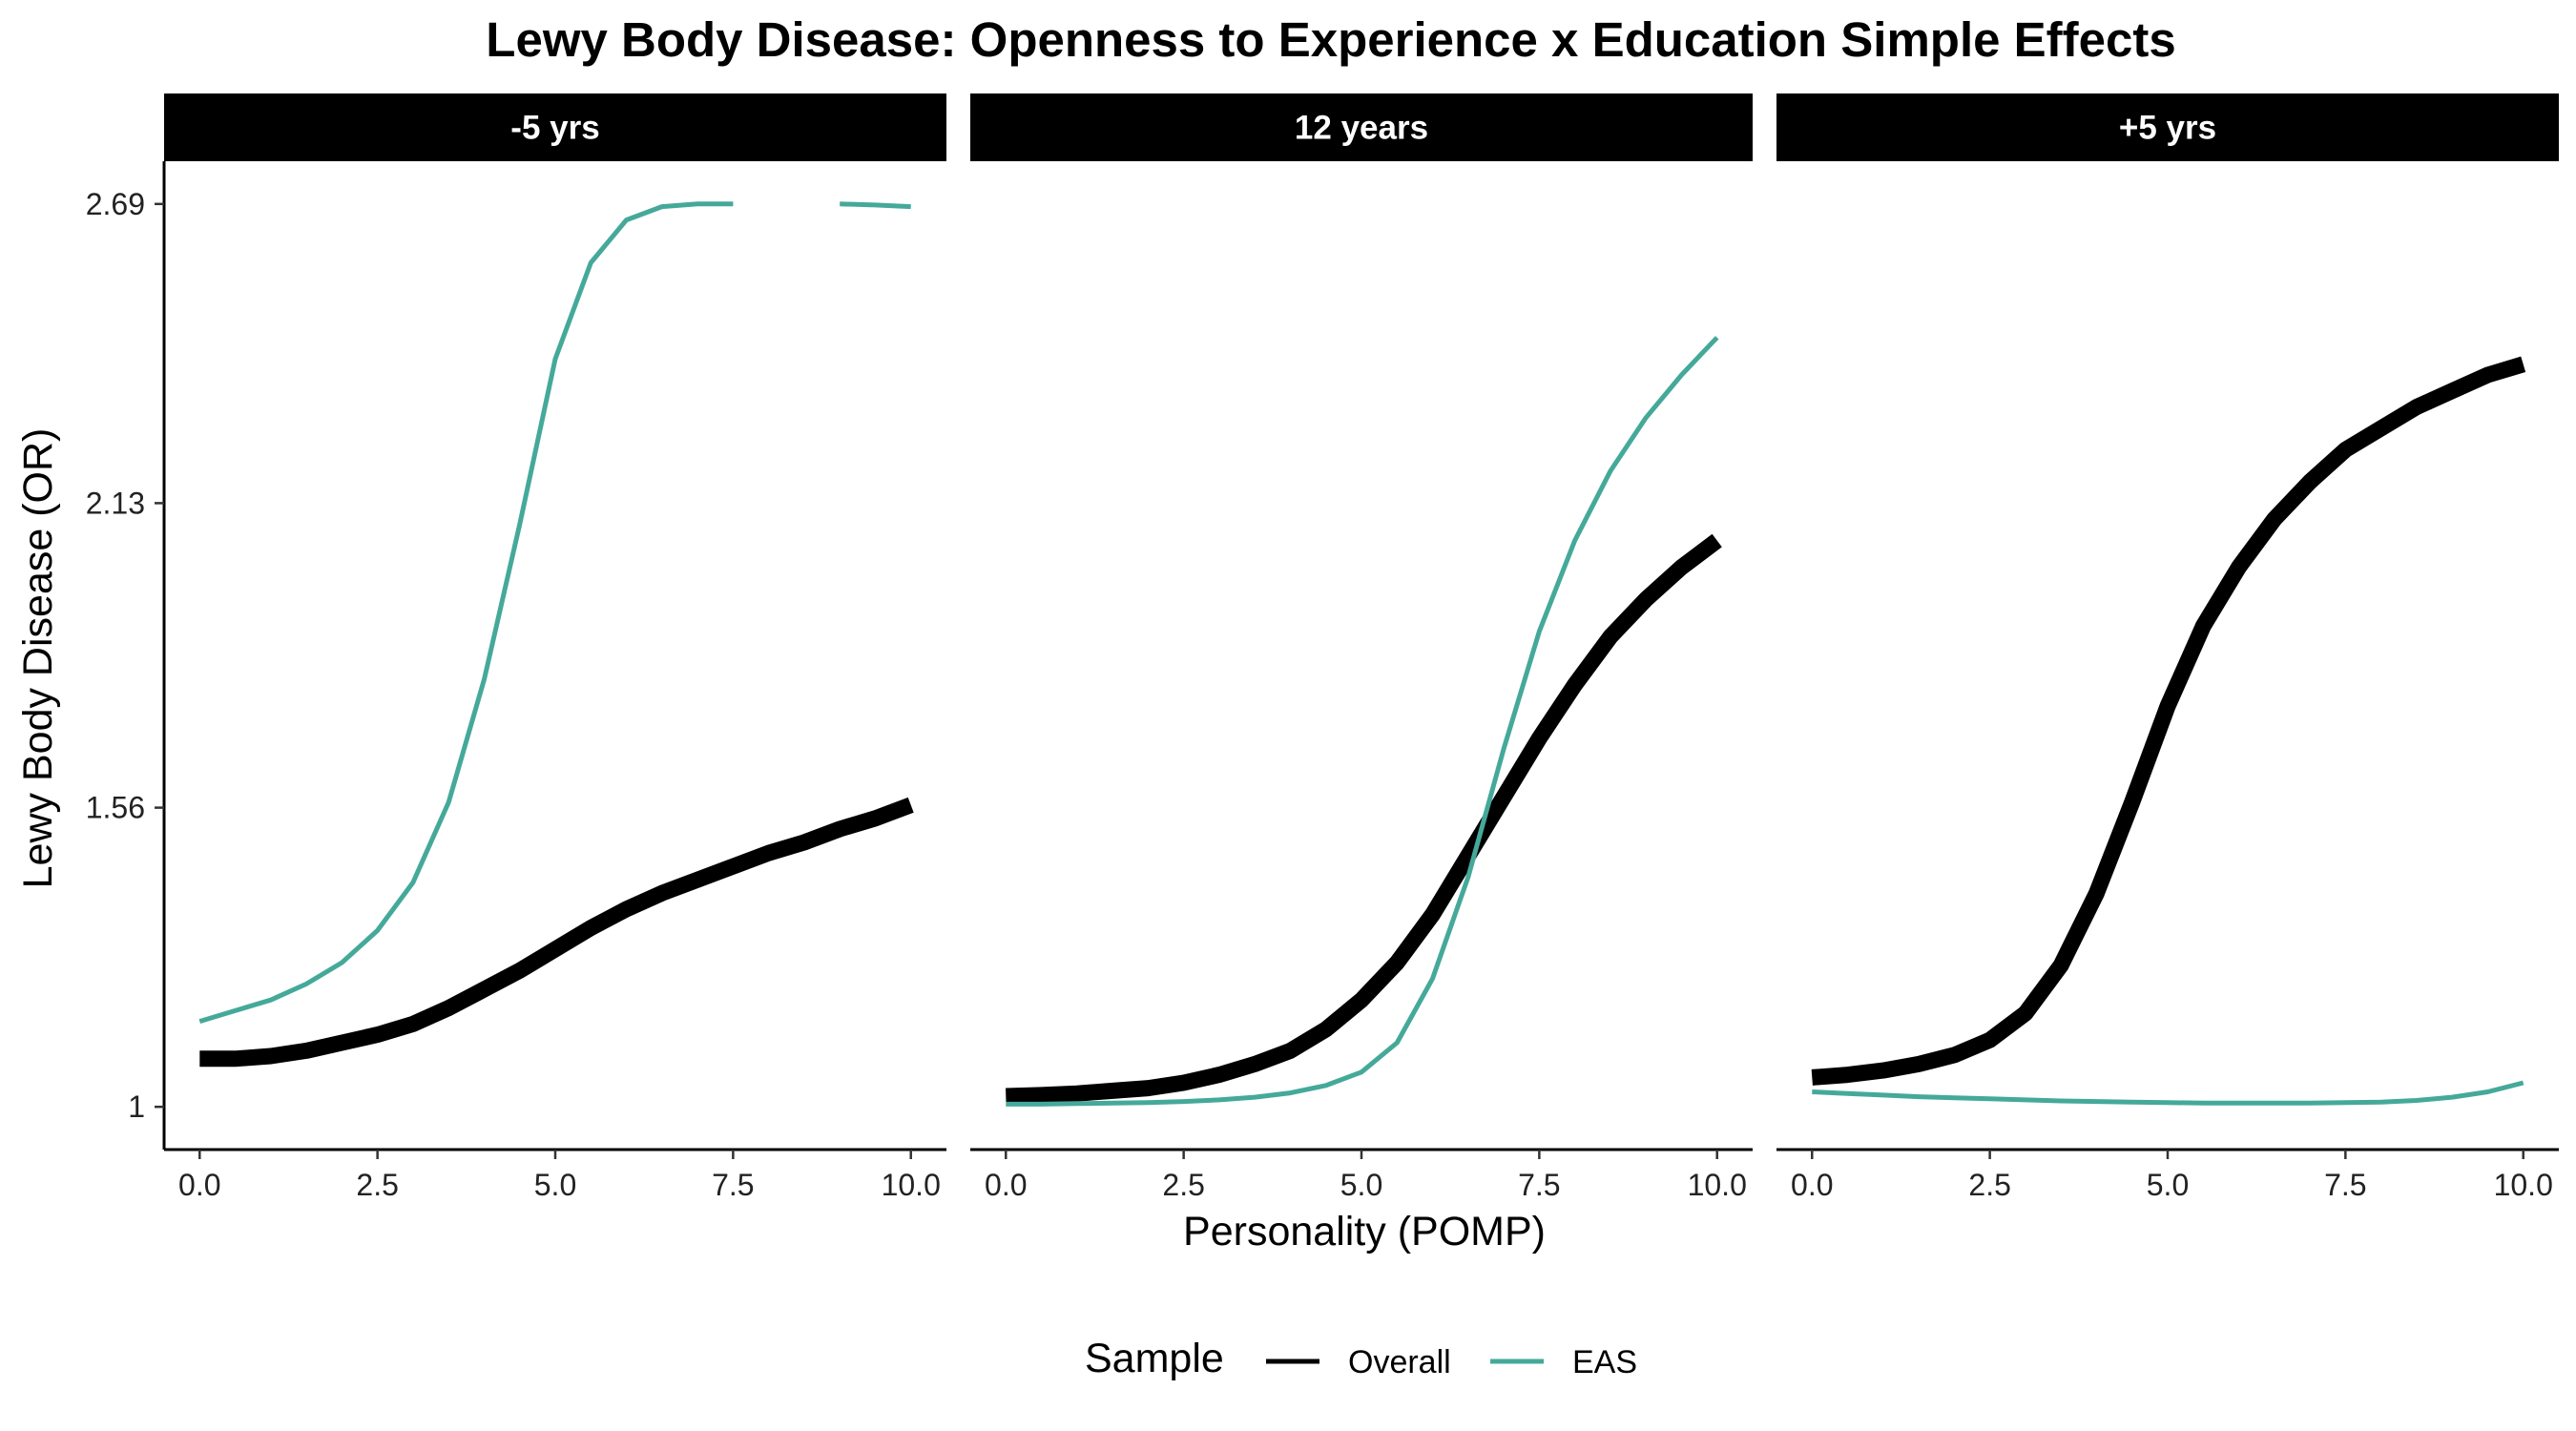 This screenshot has width=2576, height=1431. I want to click on y-tick-label: 2.69, so click(115, 204).